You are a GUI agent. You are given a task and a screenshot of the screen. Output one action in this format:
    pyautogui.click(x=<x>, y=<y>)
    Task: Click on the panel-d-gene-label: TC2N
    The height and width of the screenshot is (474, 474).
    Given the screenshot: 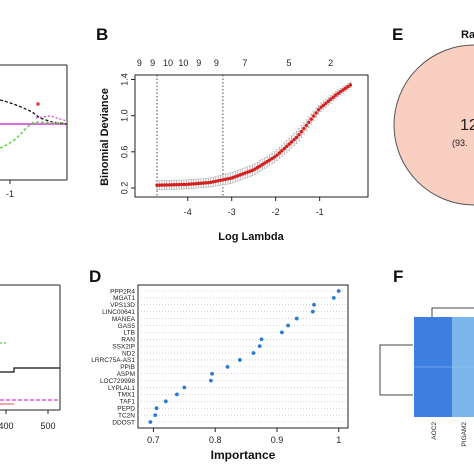 What is the action you would take?
    pyautogui.click(x=126, y=415)
    